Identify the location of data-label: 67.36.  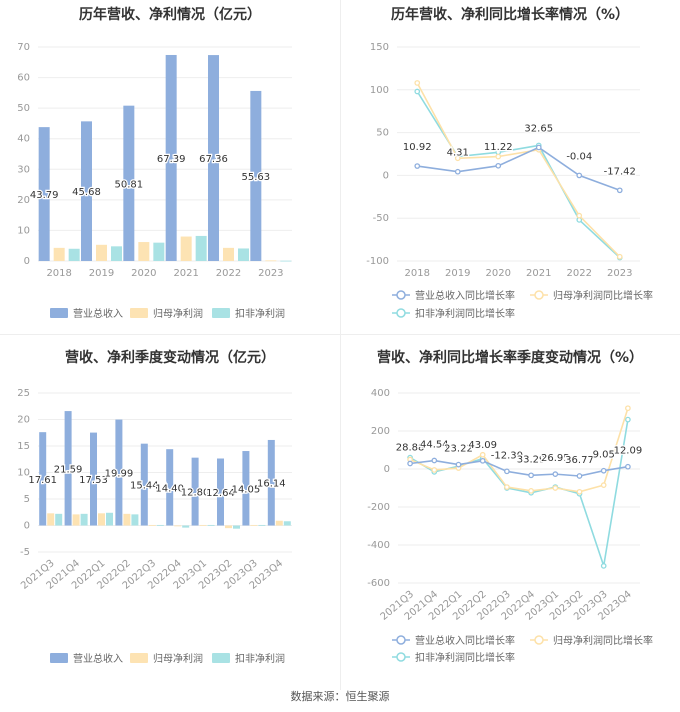
(213, 159).